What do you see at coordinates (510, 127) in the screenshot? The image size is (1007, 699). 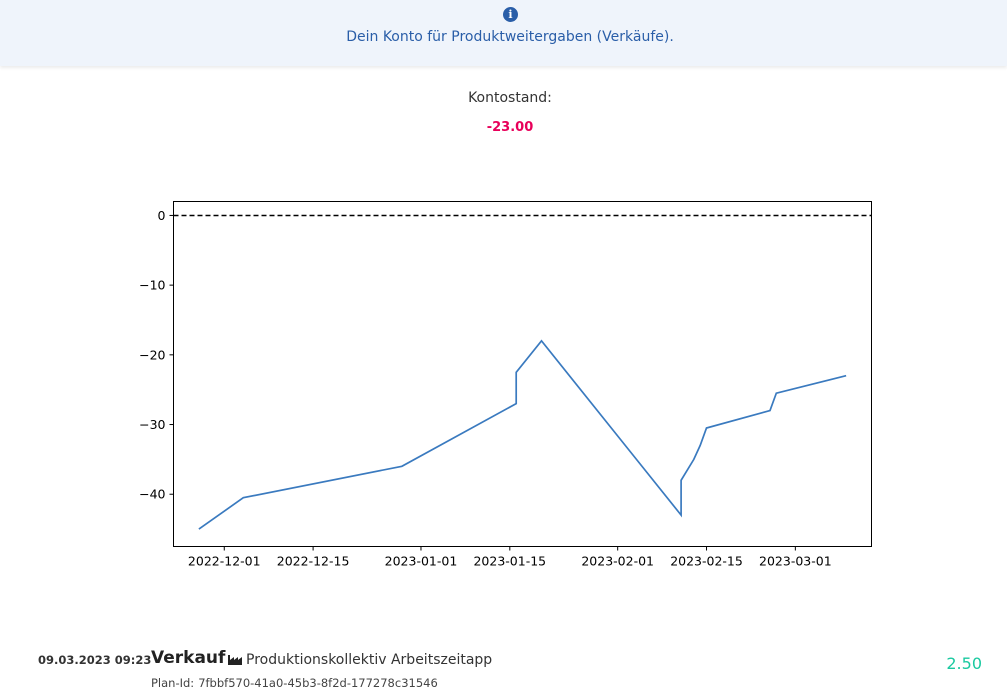 I see `balance-value: -23.00` at bounding box center [510, 127].